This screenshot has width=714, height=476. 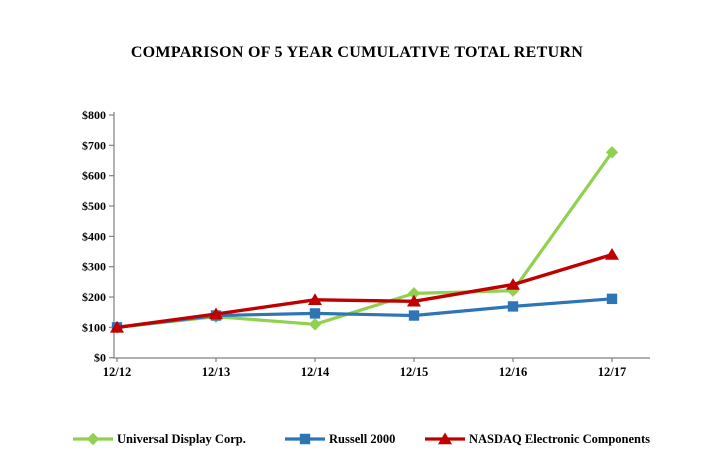 I want to click on y-axis-label: $600, so click(x=94, y=176).